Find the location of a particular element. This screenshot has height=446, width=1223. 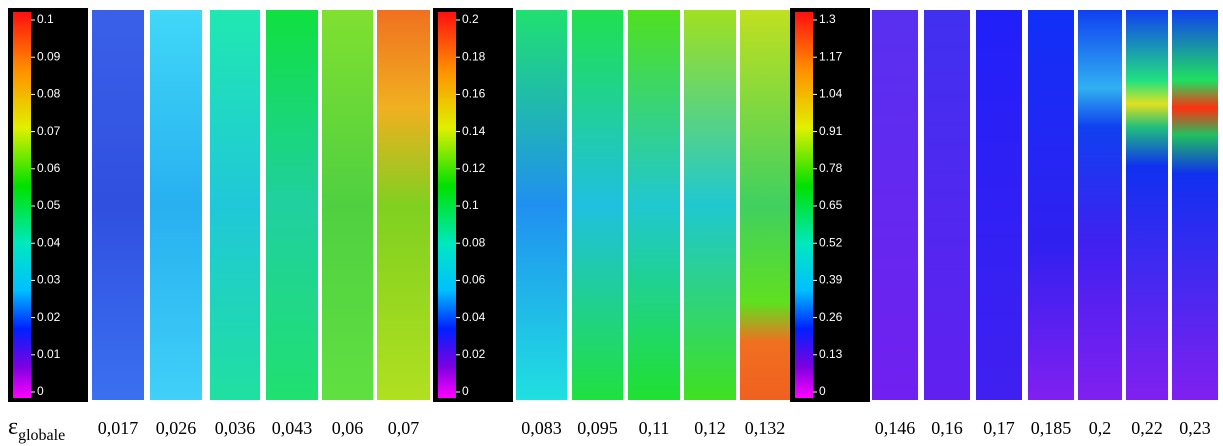

strain-value: 0,036 is located at coordinates (235, 428).